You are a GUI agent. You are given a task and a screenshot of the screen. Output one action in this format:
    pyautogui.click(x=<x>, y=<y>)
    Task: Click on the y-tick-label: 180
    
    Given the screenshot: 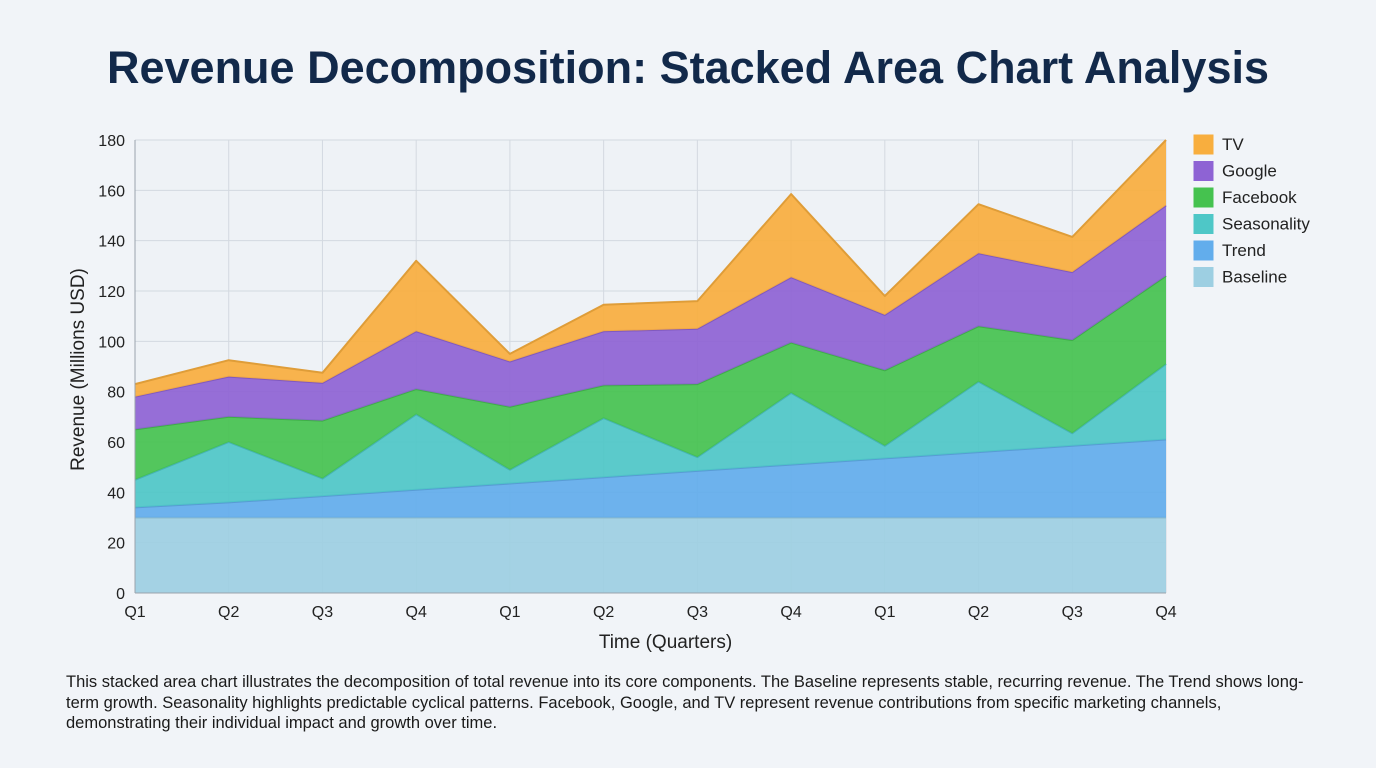 What is the action you would take?
    pyautogui.click(x=111, y=141)
    